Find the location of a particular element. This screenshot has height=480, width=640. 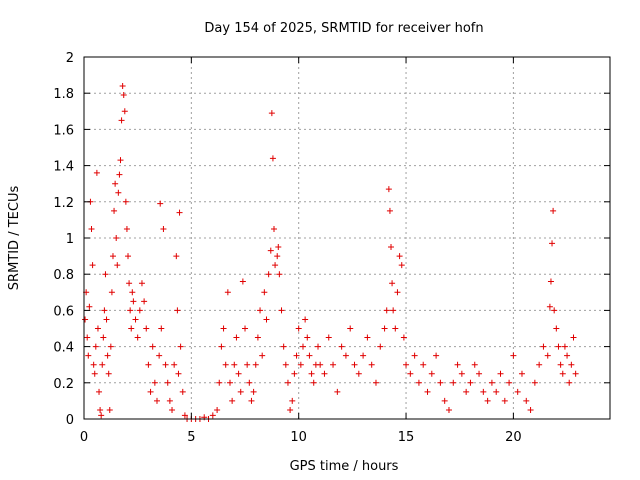

x-axis-label: GPS time / hours is located at coordinates (344, 466).